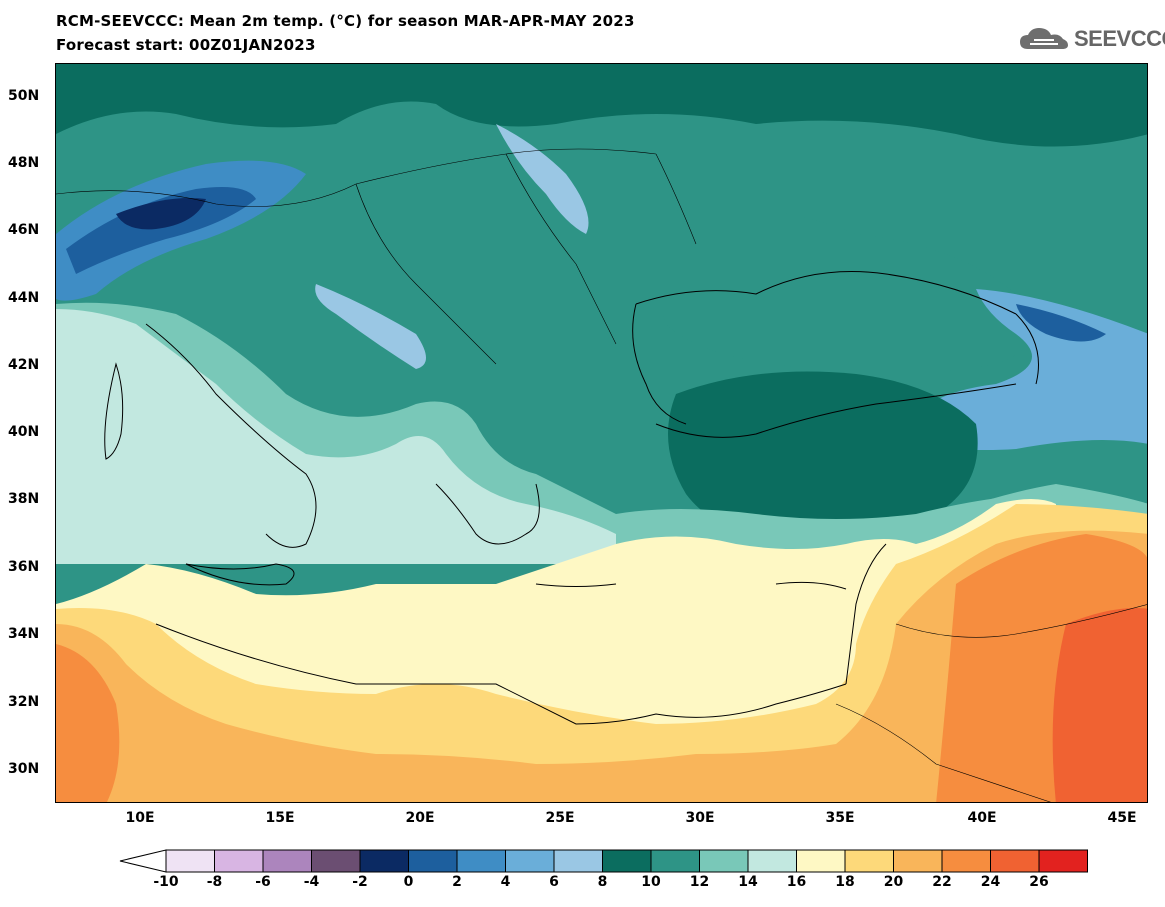 This screenshot has width=1165, height=907. What do you see at coordinates (140, 818) in the screenshot?
I see `lon-label-10e: 10E` at bounding box center [140, 818].